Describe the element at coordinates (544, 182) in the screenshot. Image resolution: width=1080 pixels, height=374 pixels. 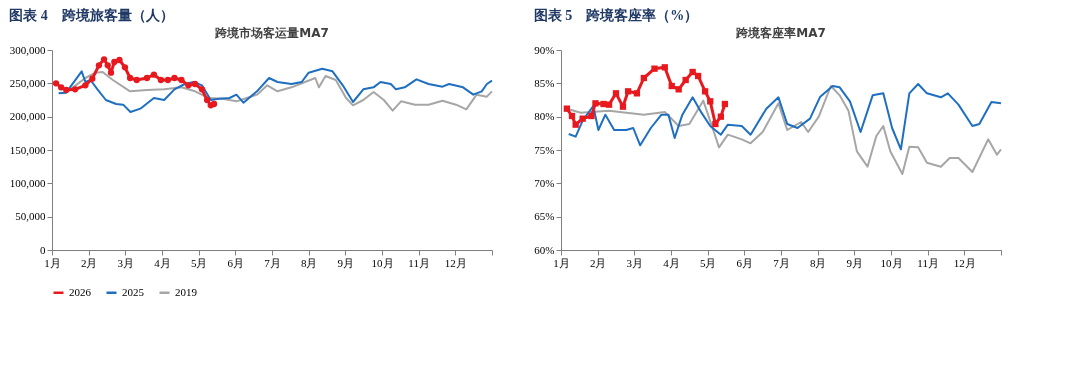
I see `y-tick-label: 70%` at that location.